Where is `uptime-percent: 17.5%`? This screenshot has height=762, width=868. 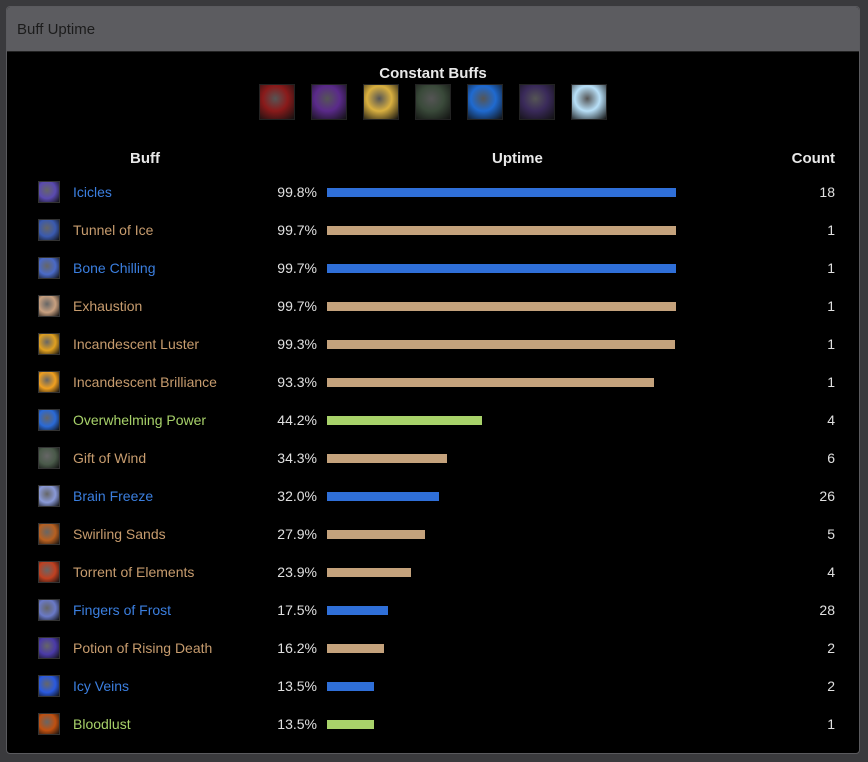
uptime-percent: 17.5% is located at coordinates (297, 610).